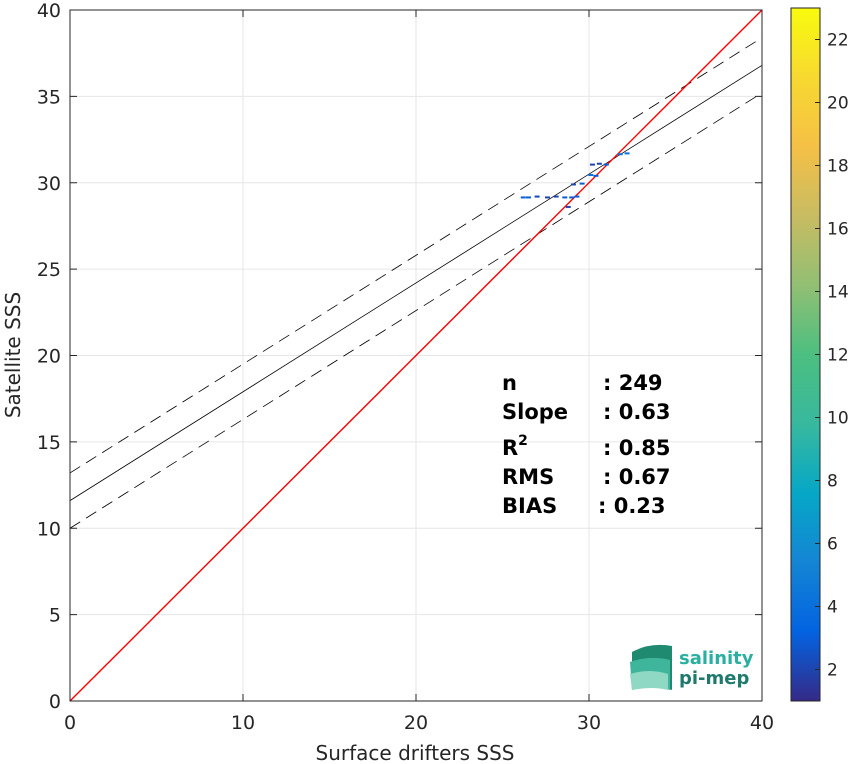 The width and height of the screenshot is (851, 764). I want to click on y-tick-label: 20, so click(49, 357).